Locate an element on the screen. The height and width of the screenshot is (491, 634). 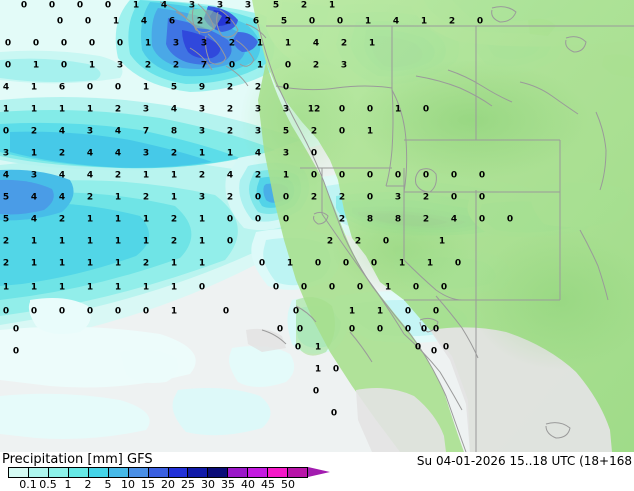
river-colorado is located at coordinates (457, 327).